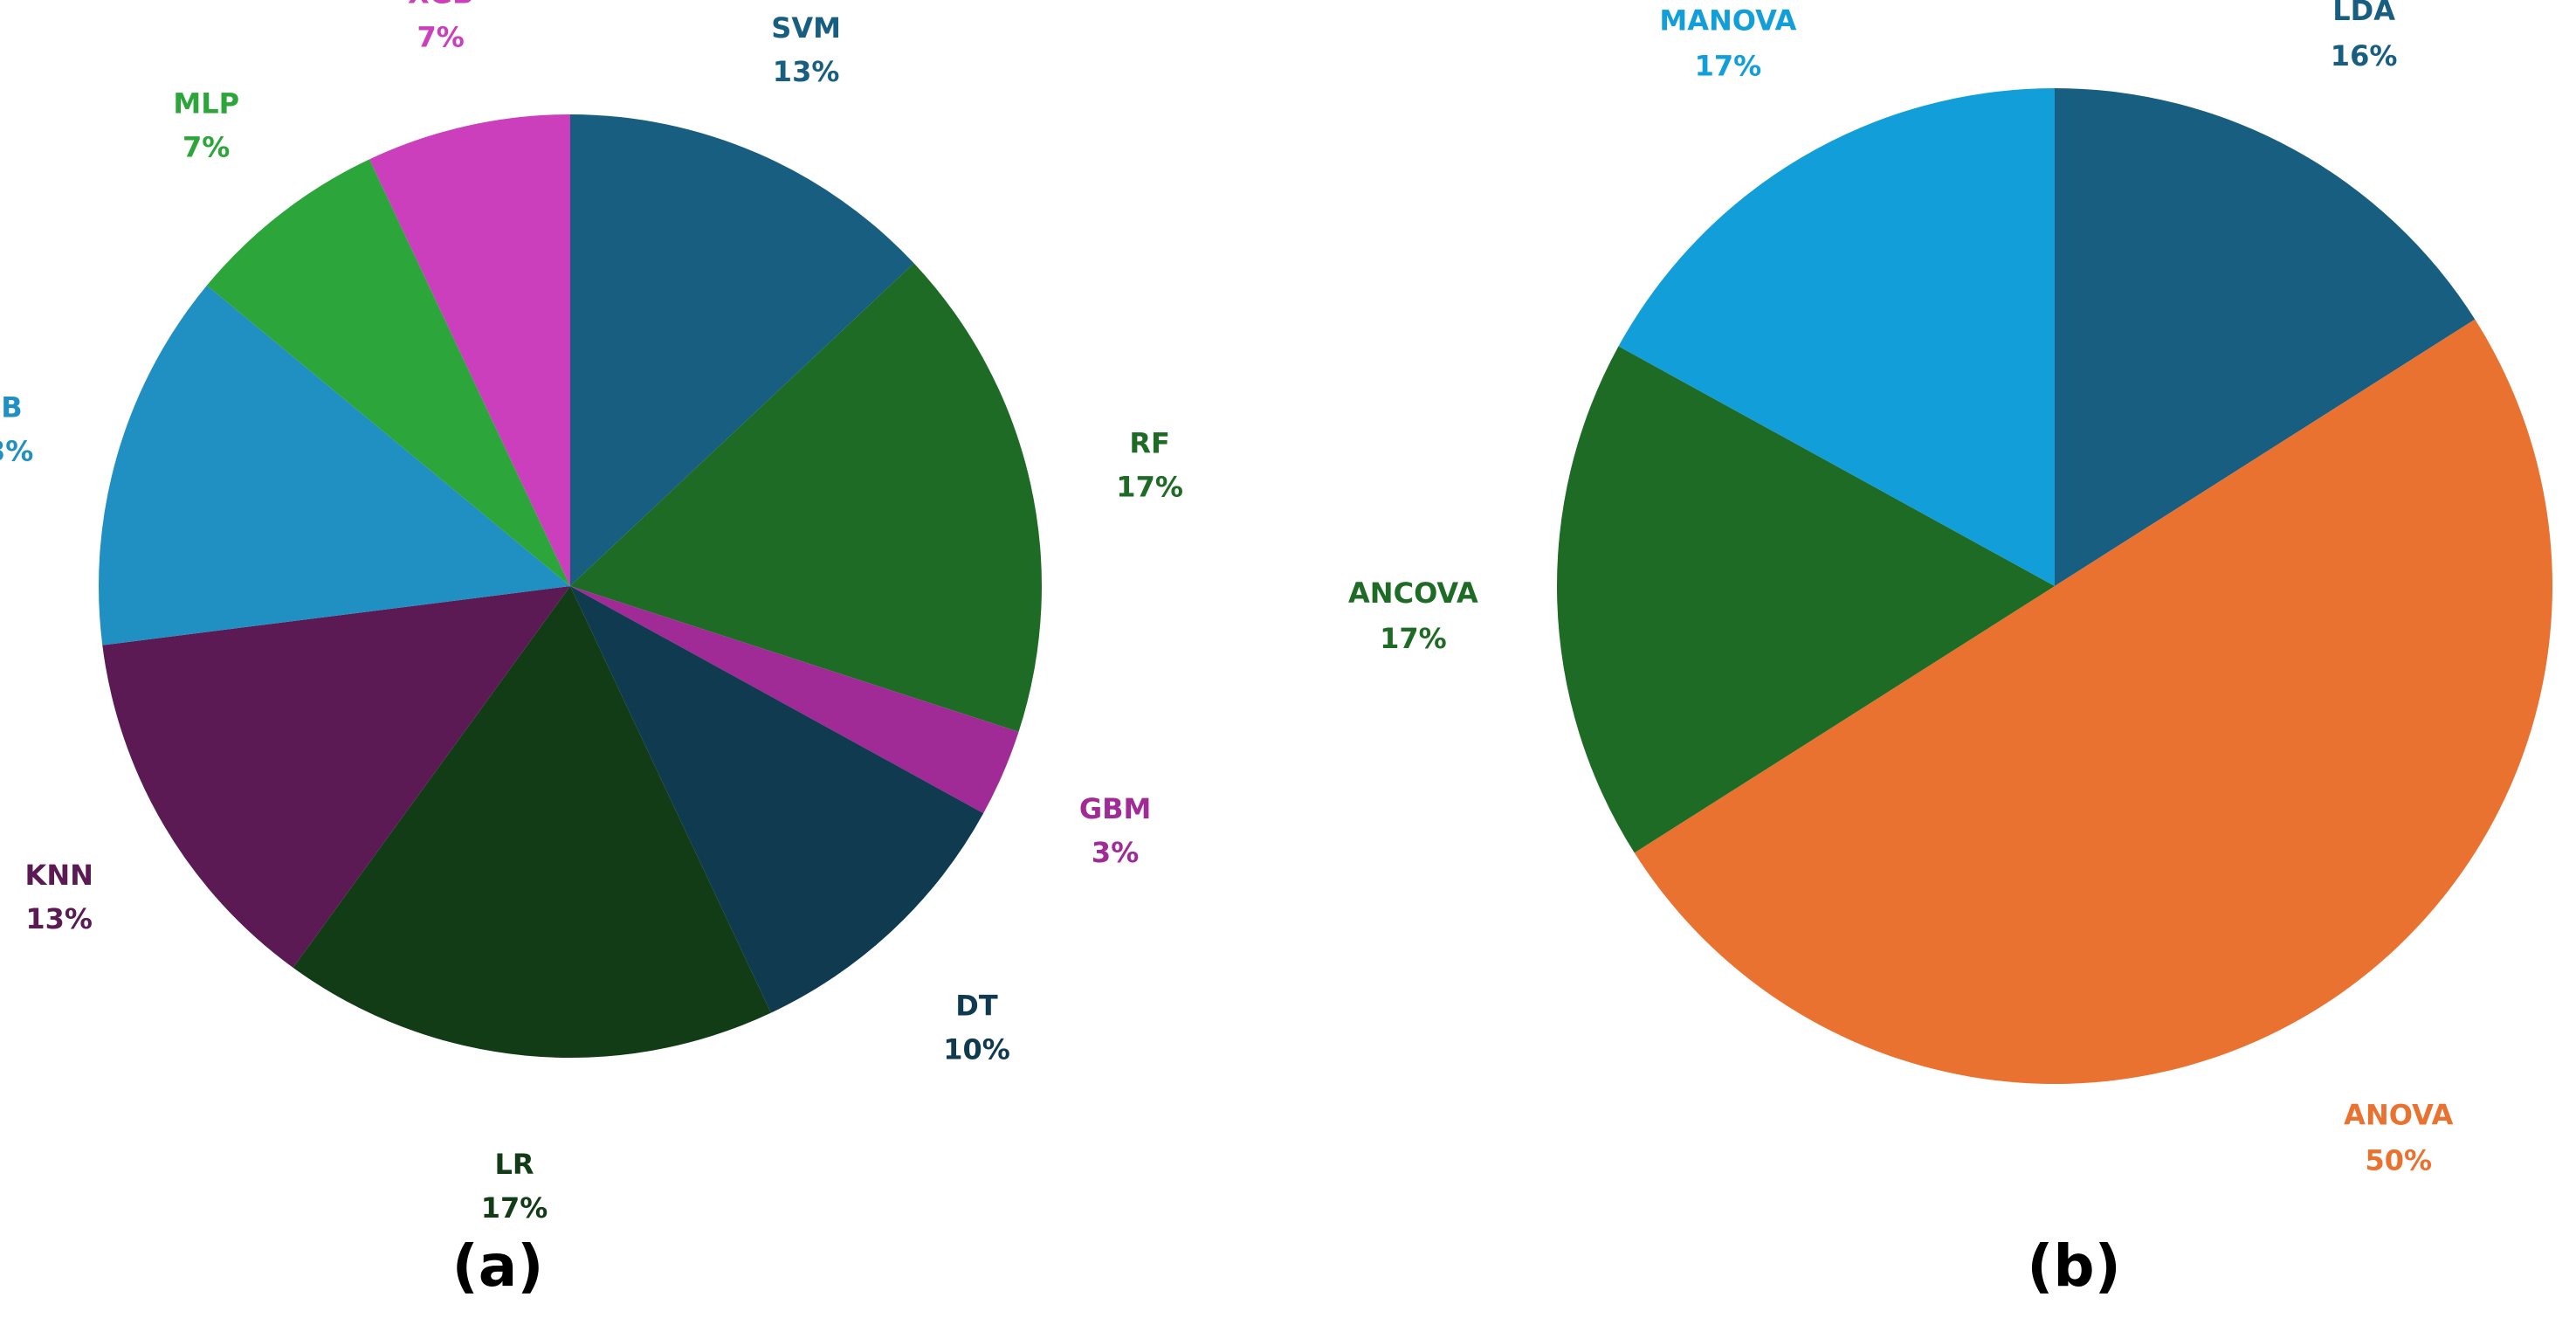 This screenshot has width=2576, height=1325. What do you see at coordinates (1115, 808) in the screenshot?
I see `slice-label-gbm: GBM` at bounding box center [1115, 808].